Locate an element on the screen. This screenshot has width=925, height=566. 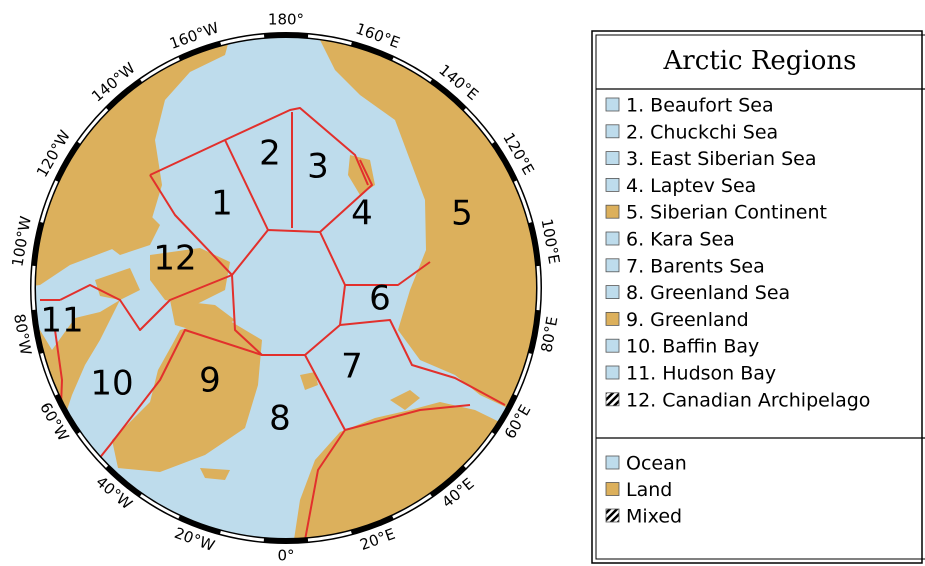
legend-label: 8. Greenland Sea is located at coordinates (708, 293).